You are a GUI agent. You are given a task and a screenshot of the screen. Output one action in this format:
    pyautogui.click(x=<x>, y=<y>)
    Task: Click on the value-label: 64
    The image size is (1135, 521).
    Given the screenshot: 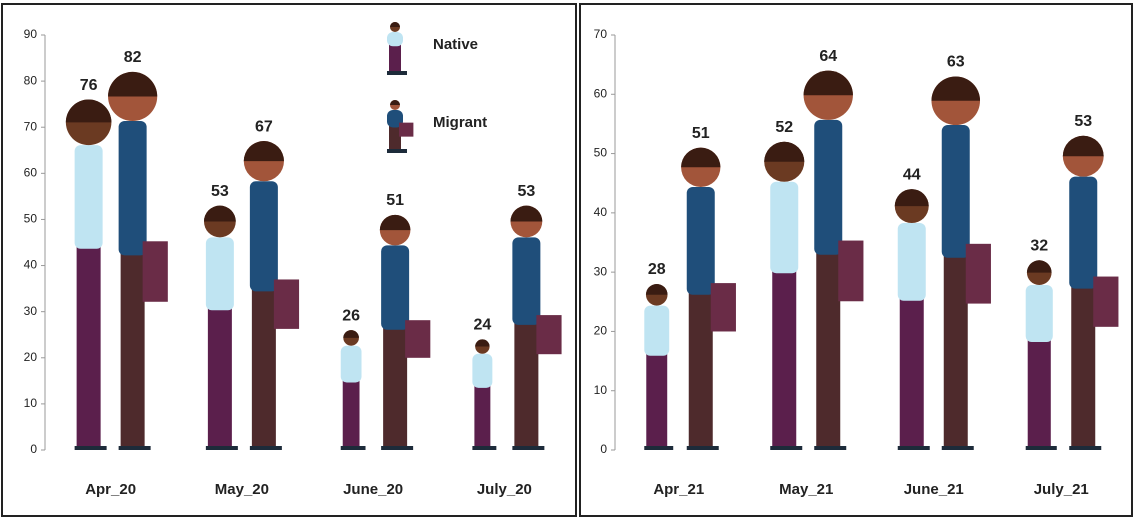 What is the action you would take?
    pyautogui.click(x=828, y=56)
    